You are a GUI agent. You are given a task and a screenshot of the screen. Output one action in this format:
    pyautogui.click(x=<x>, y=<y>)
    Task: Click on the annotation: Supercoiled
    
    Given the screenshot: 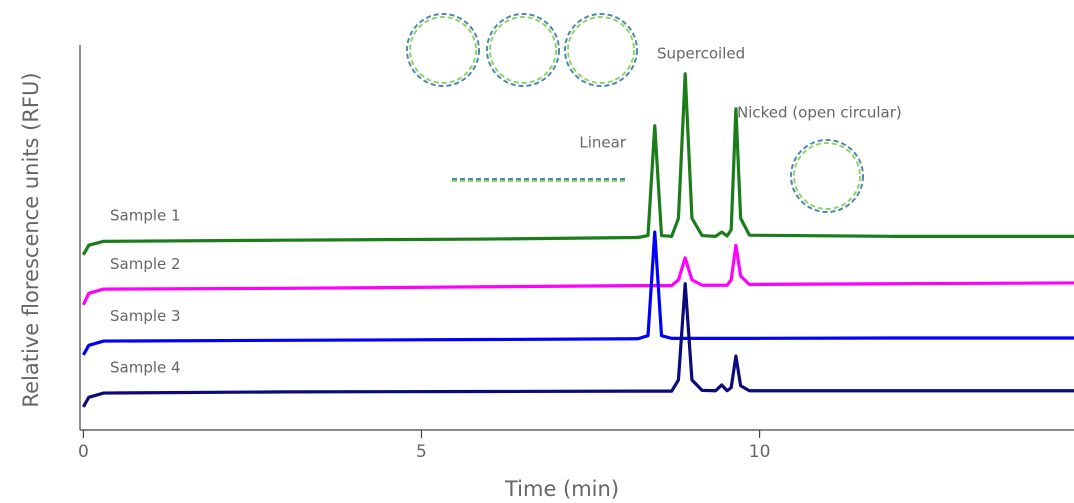 What is the action you would take?
    pyautogui.click(x=701, y=54)
    